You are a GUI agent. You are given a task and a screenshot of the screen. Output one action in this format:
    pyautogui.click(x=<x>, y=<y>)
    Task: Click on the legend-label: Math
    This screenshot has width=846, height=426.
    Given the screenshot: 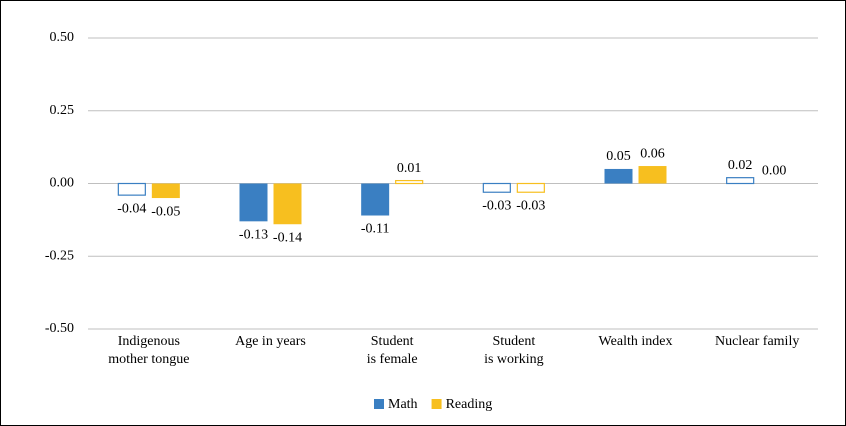 What is the action you would take?
    pyautogui.click(x=403, y=404)
    